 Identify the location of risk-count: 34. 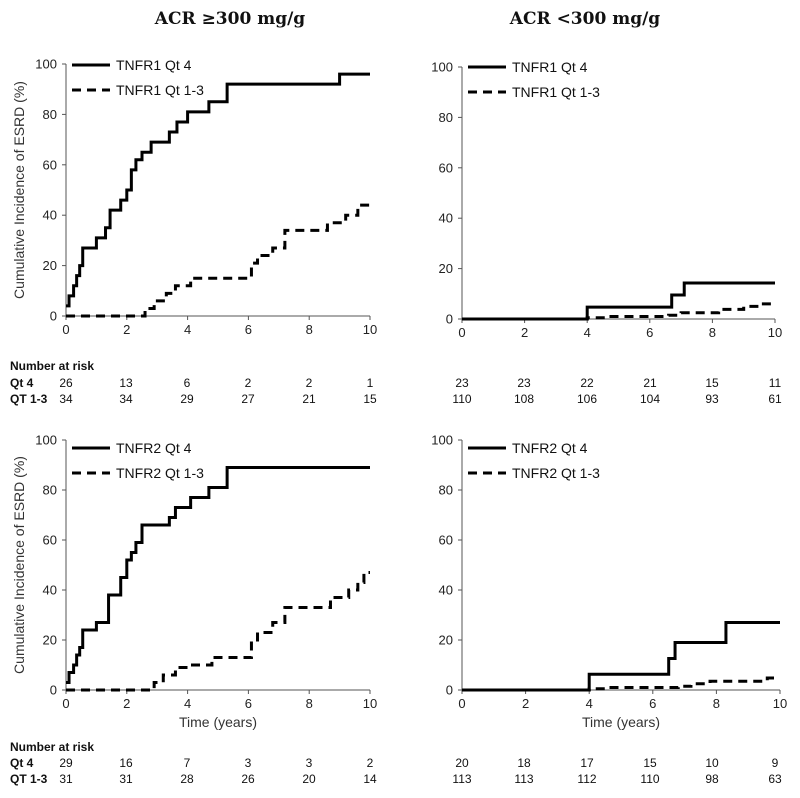
(66, 399).